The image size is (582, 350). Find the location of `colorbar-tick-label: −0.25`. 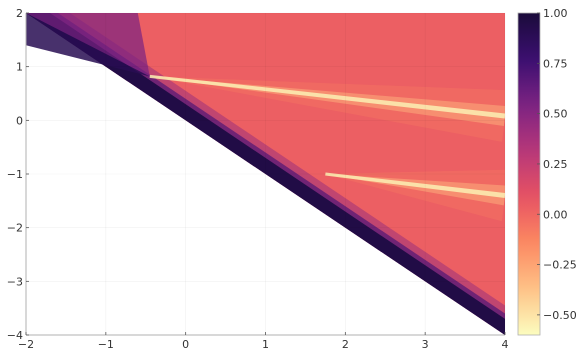

colorbar-tick-label: −0.25 is located at coordinates (560, 265).